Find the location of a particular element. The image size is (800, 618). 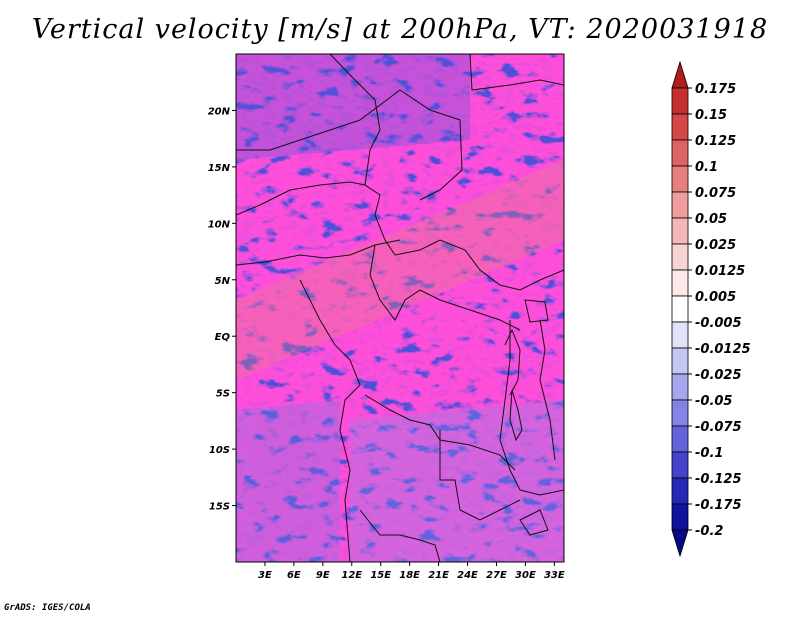

colorbar-label: -0.1 is located at coordinates (709, 453).